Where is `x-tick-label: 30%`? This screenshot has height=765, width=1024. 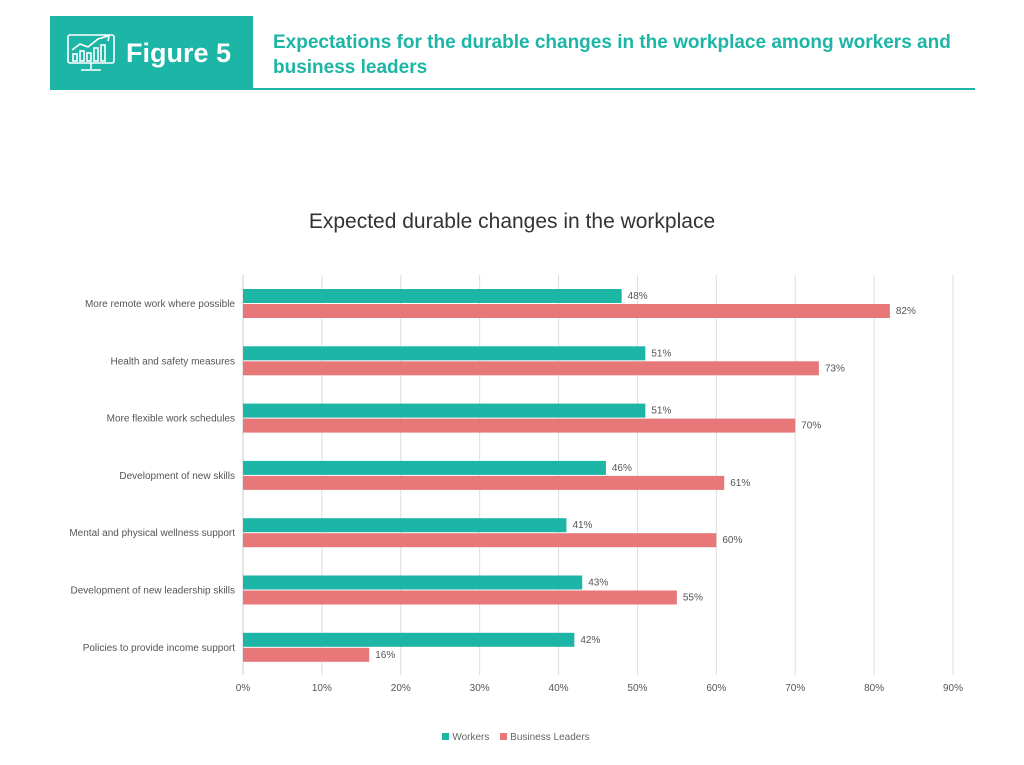
x-tick-label: 30% is located at coordinates (480, 688).